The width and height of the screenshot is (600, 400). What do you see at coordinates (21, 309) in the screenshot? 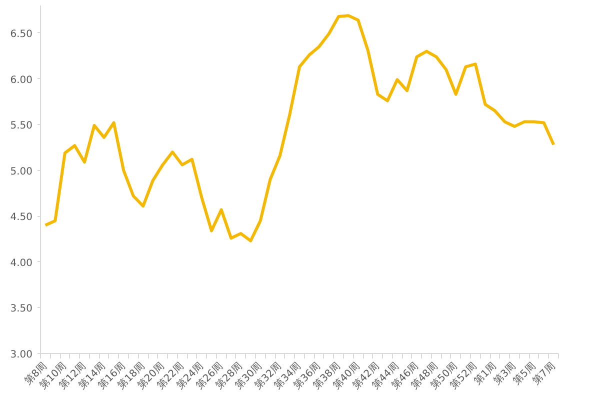
I see `y-tick-label: 3.50` at bounding box center [21, 309].